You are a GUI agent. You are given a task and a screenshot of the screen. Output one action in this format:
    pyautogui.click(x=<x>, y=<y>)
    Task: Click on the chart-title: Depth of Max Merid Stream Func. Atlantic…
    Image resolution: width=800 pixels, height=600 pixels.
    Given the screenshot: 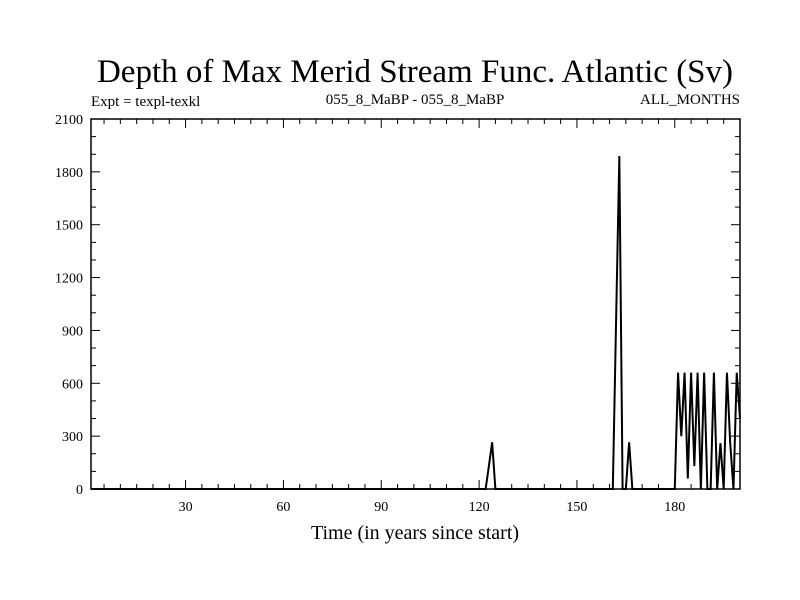 What is the action you would take?
    pyautogui.click(x=415, y=72)
    